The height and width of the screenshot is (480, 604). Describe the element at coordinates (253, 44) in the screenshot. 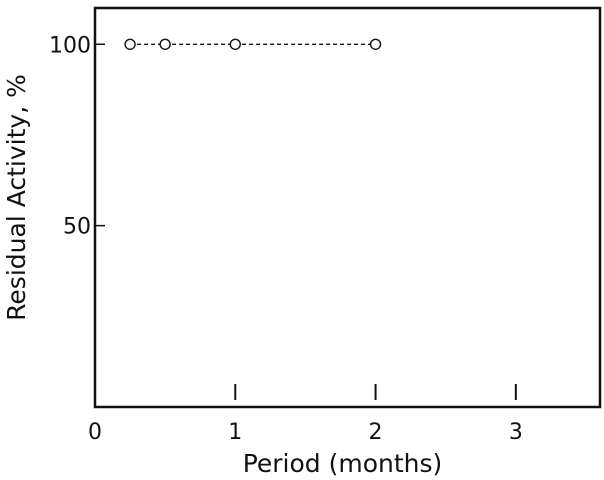

I see `series-layer` at that location.